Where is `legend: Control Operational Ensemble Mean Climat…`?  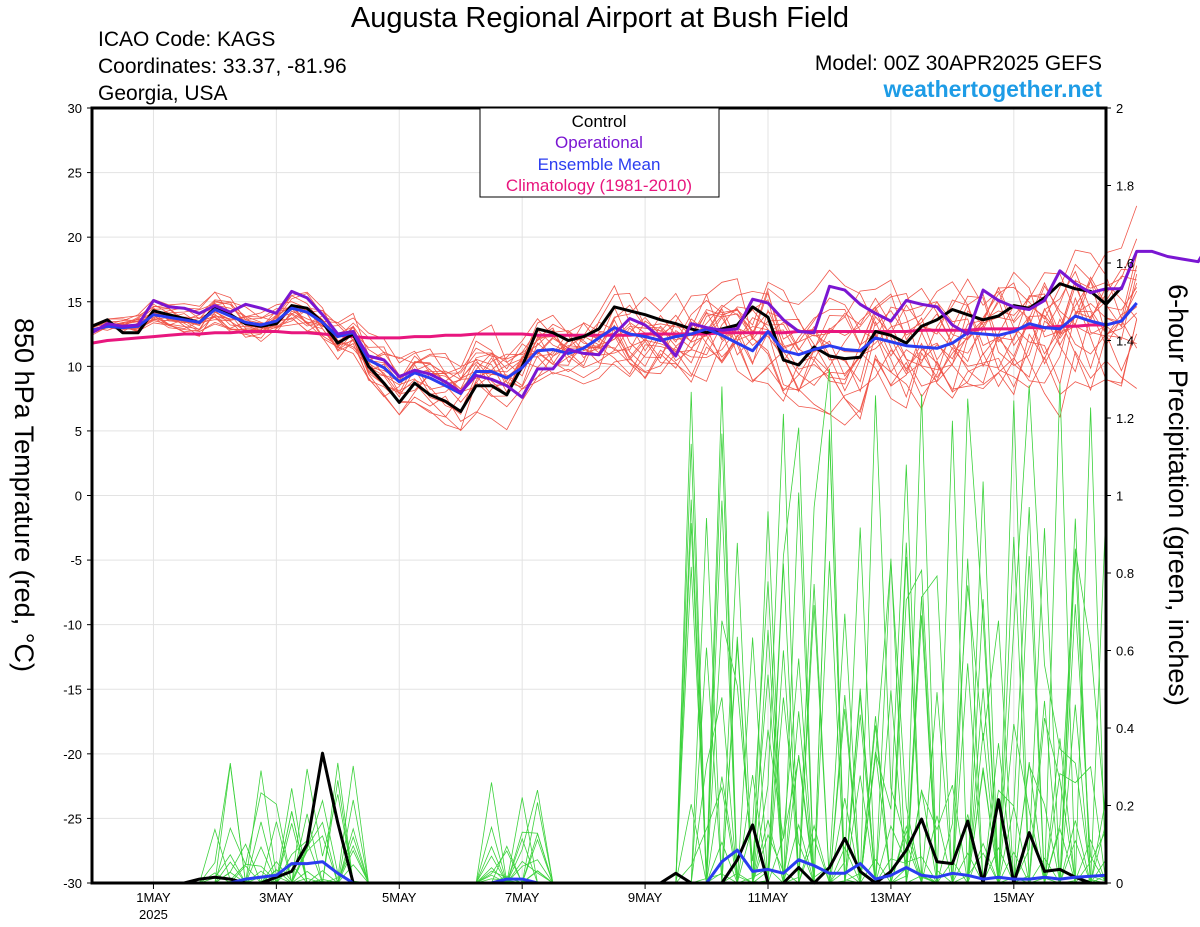
legend: Control Operational Ensemble Mean Climat… is located at coordinates (599, 152).